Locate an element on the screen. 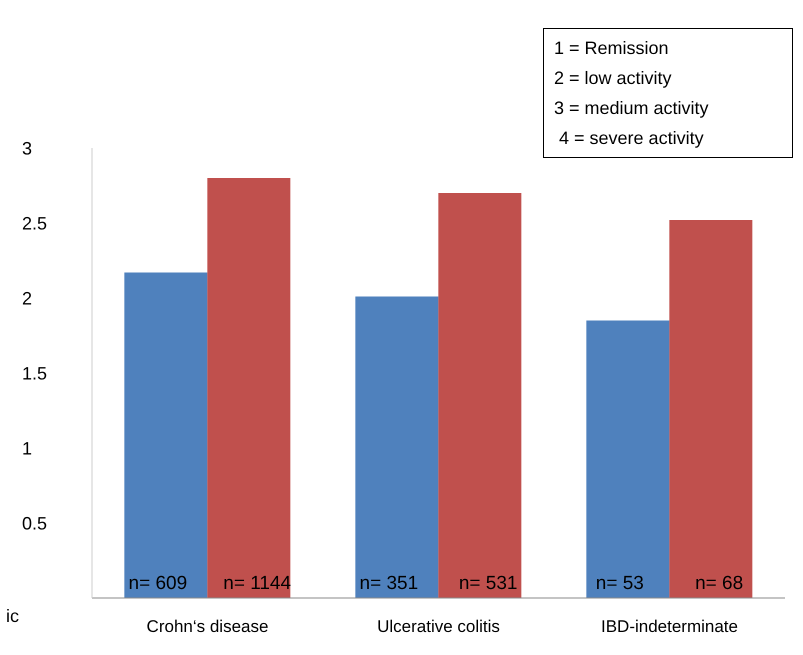  x-tick-label: Crohn‘s disease is located at coordinates (207, 626).